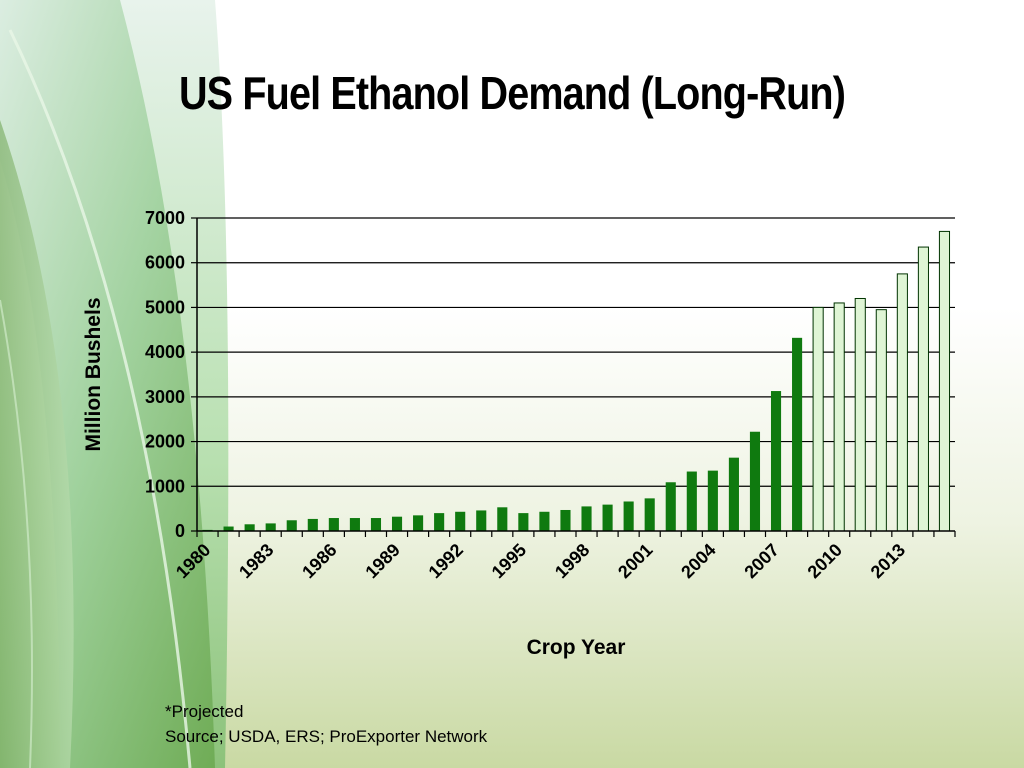 This screenshot has width=1024, height=768. I want to click on projected-footnote: *Projected, so click(204, 711).